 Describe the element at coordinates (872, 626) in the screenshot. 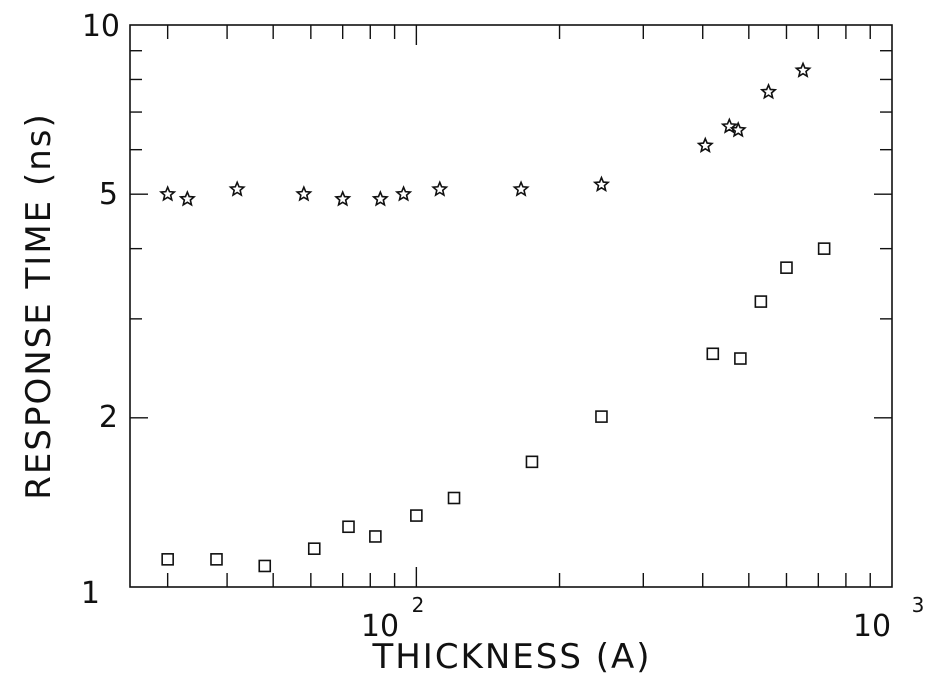

I see `x-tick-label-1000-base: 10` at that location.